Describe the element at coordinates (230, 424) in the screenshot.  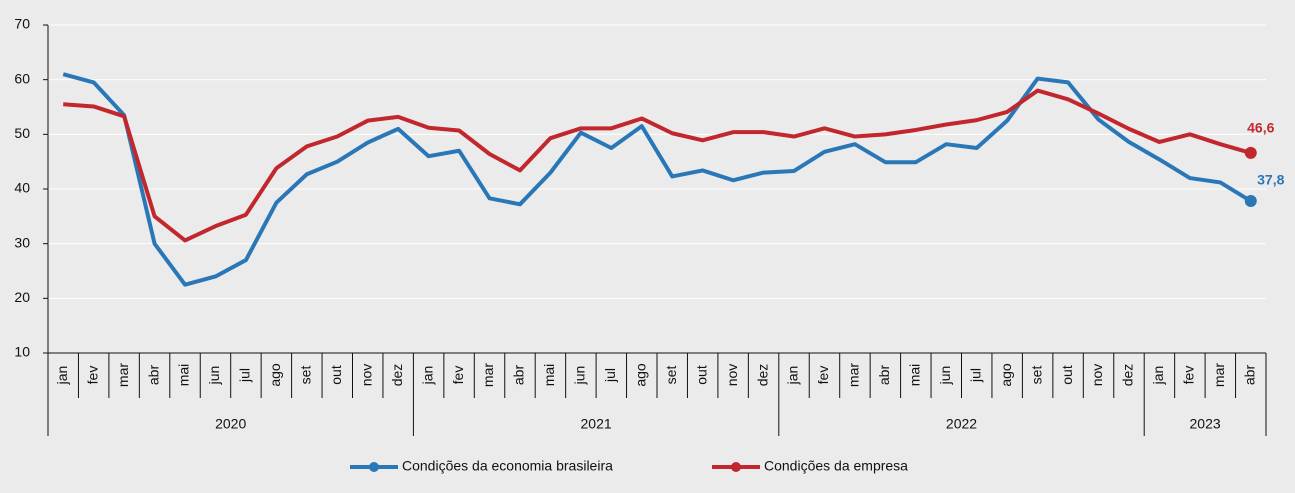
I see `year-label: 2020` at that location.